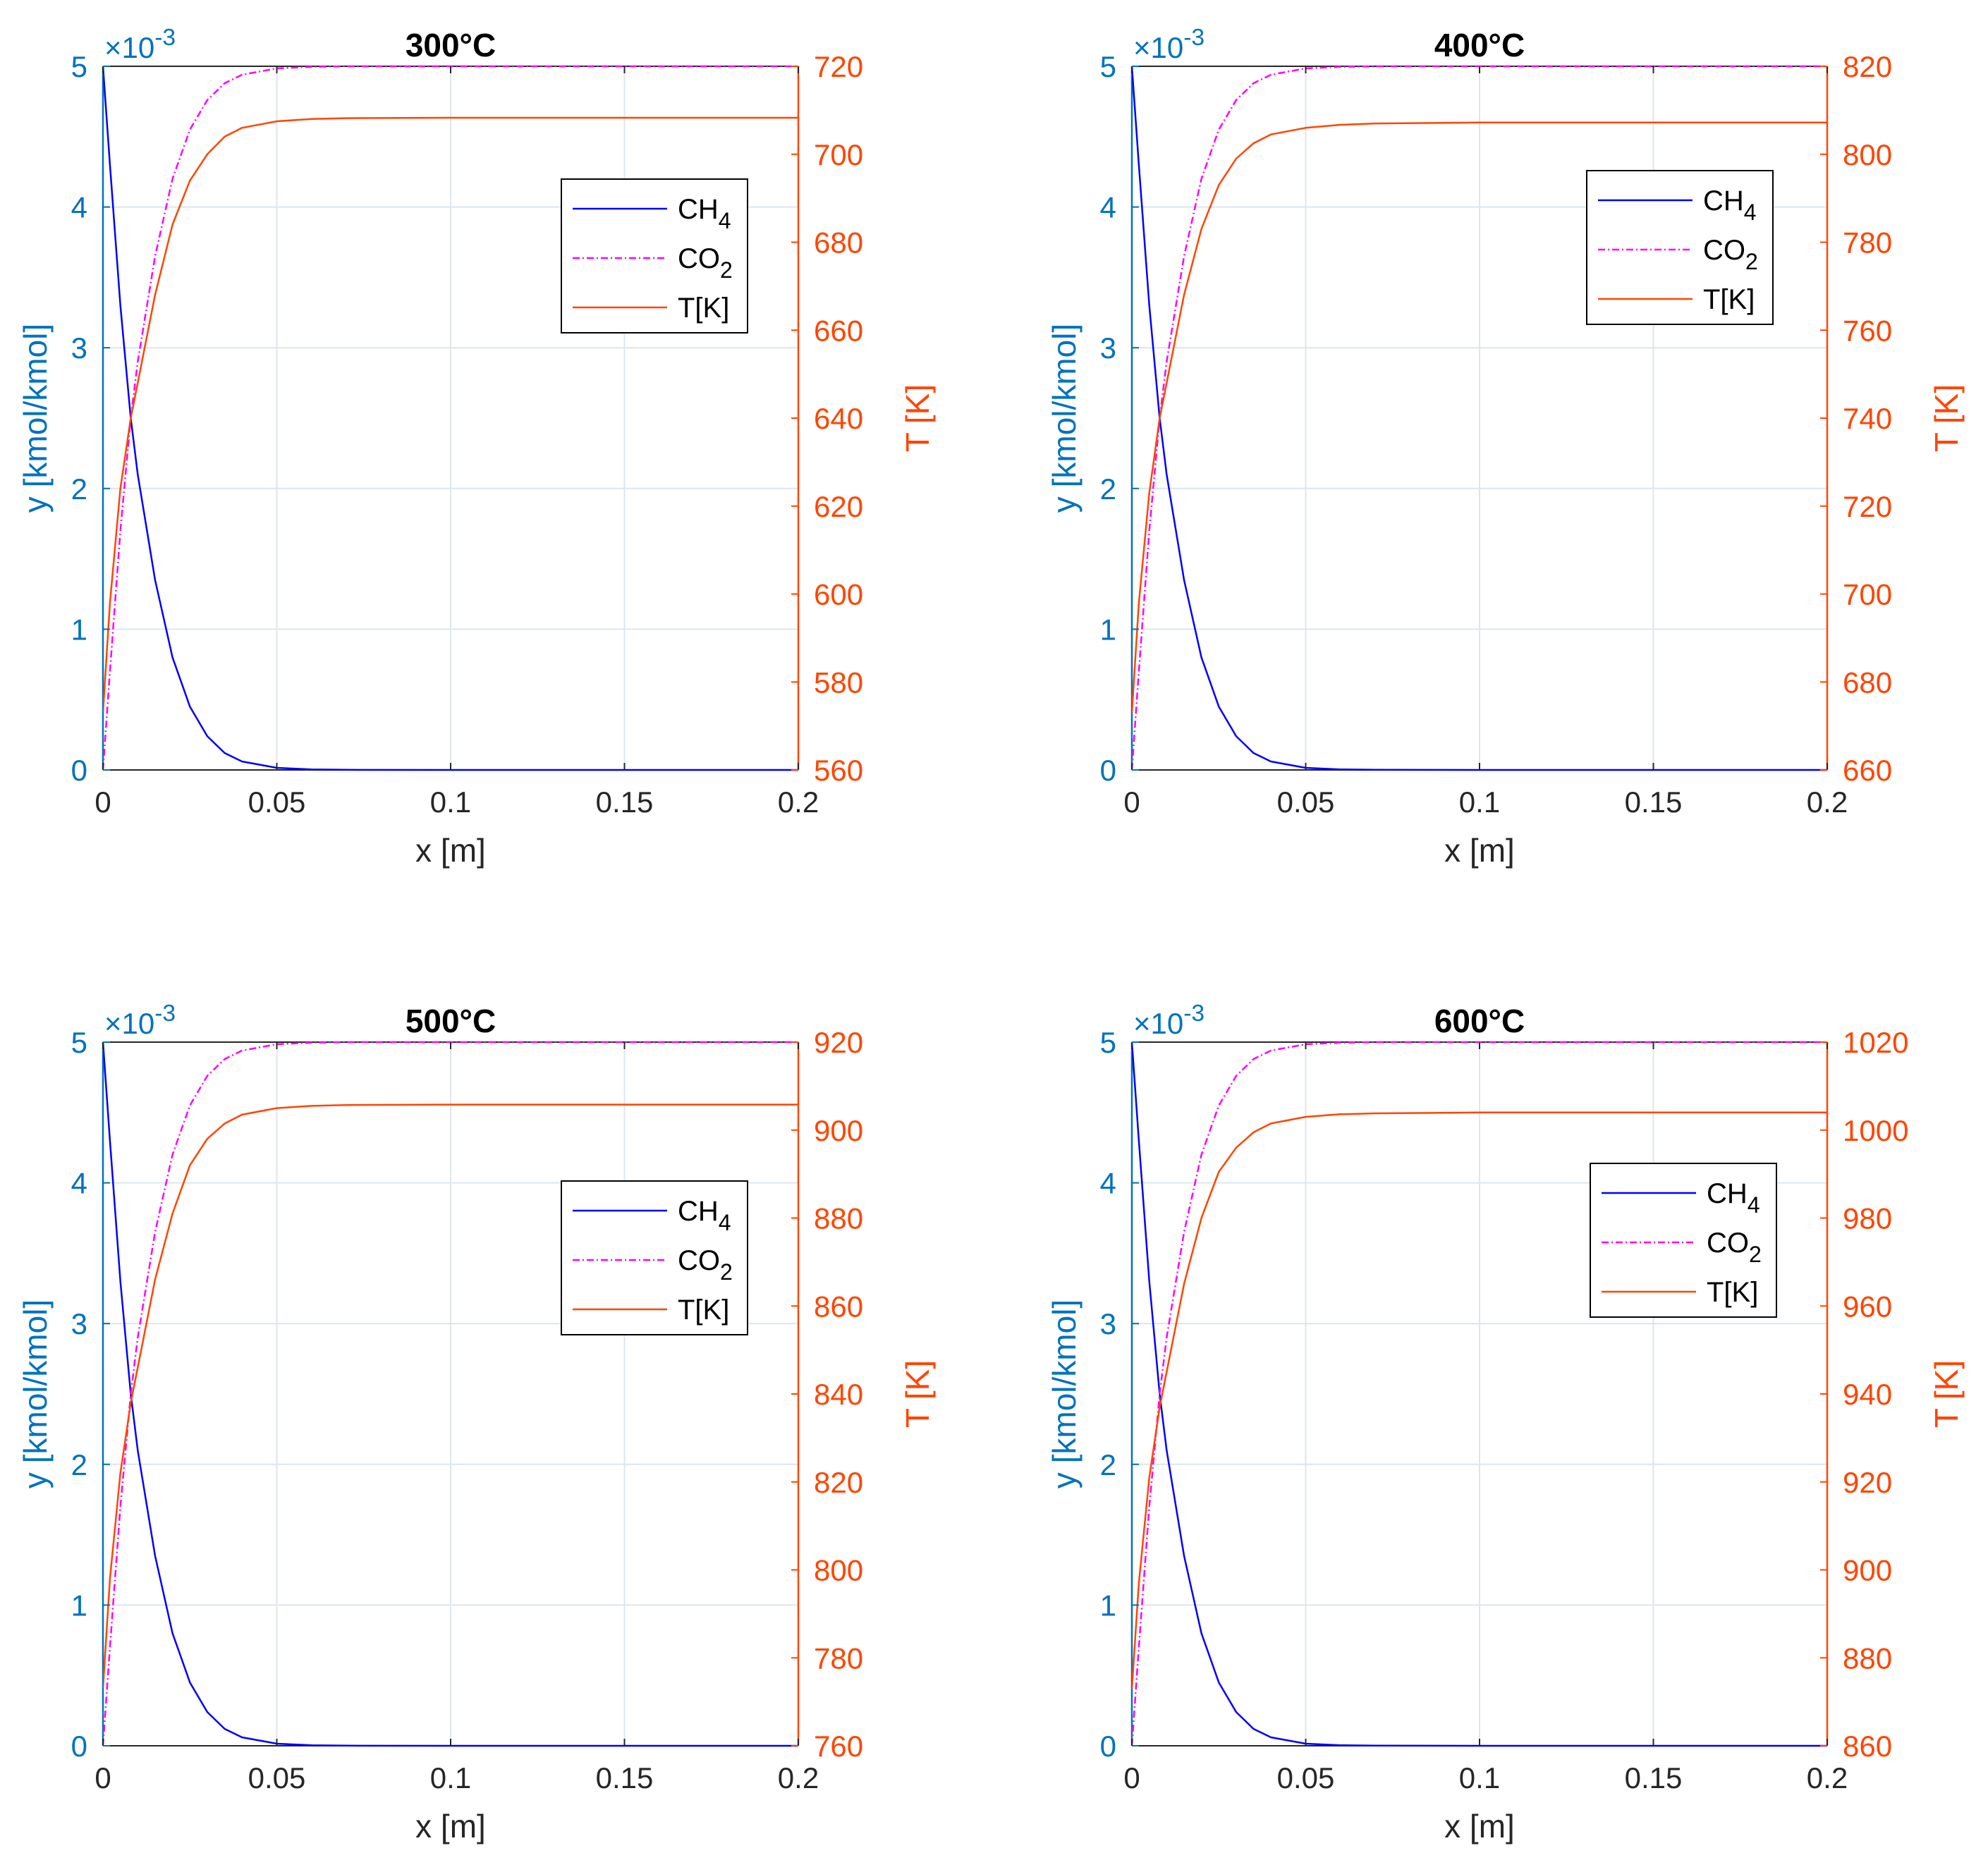 Image resolution: width=1988 pixels, height=1872 pixels. I want to click on right-y-tick-label: 660, so click(1867, 770).